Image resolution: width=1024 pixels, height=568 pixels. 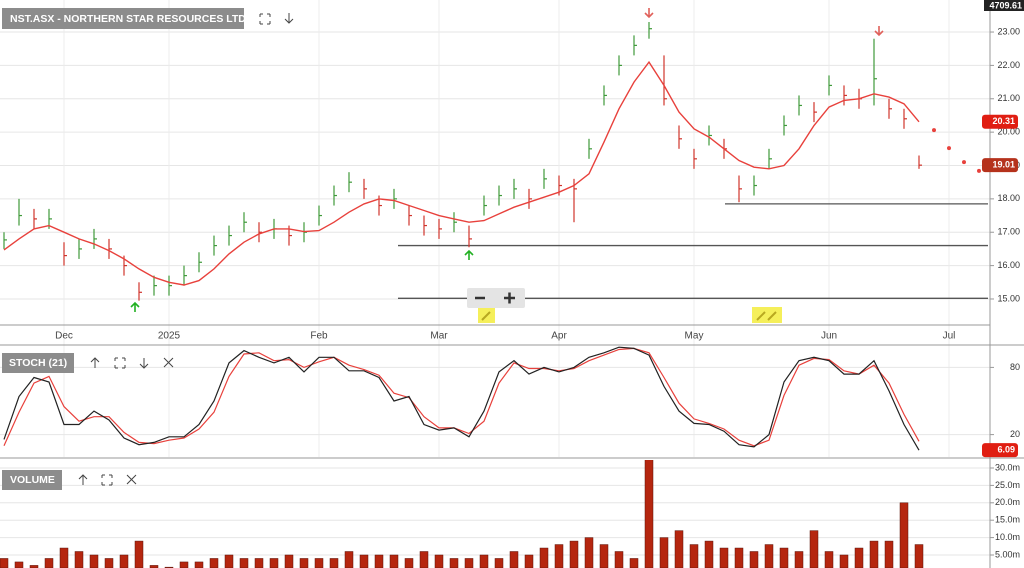 I want to click on value-tag, so click(x=1000, y=450).